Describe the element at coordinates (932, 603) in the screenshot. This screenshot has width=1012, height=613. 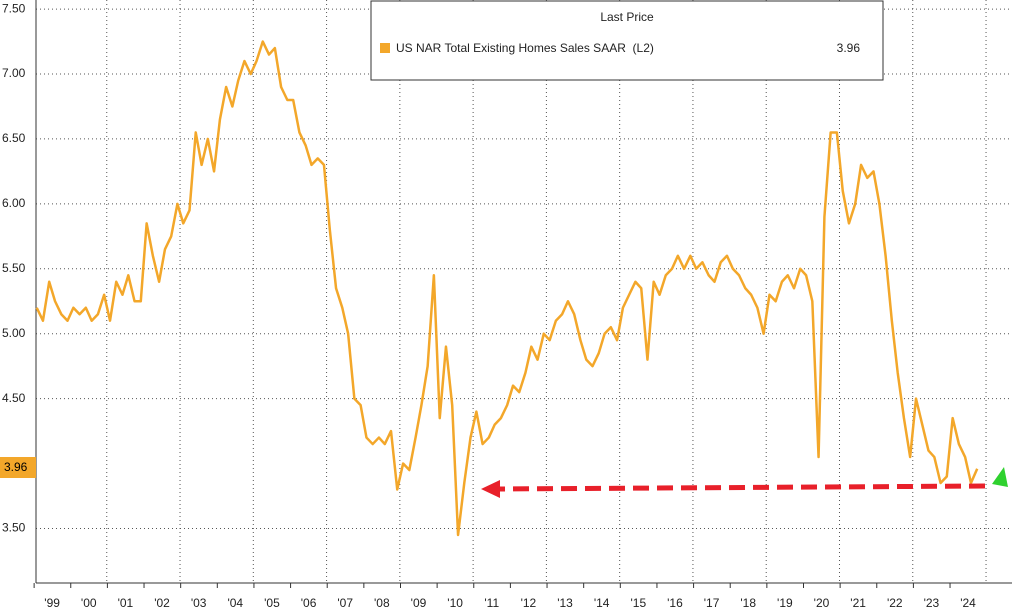
I see `x-tick-label: '23` at that location.